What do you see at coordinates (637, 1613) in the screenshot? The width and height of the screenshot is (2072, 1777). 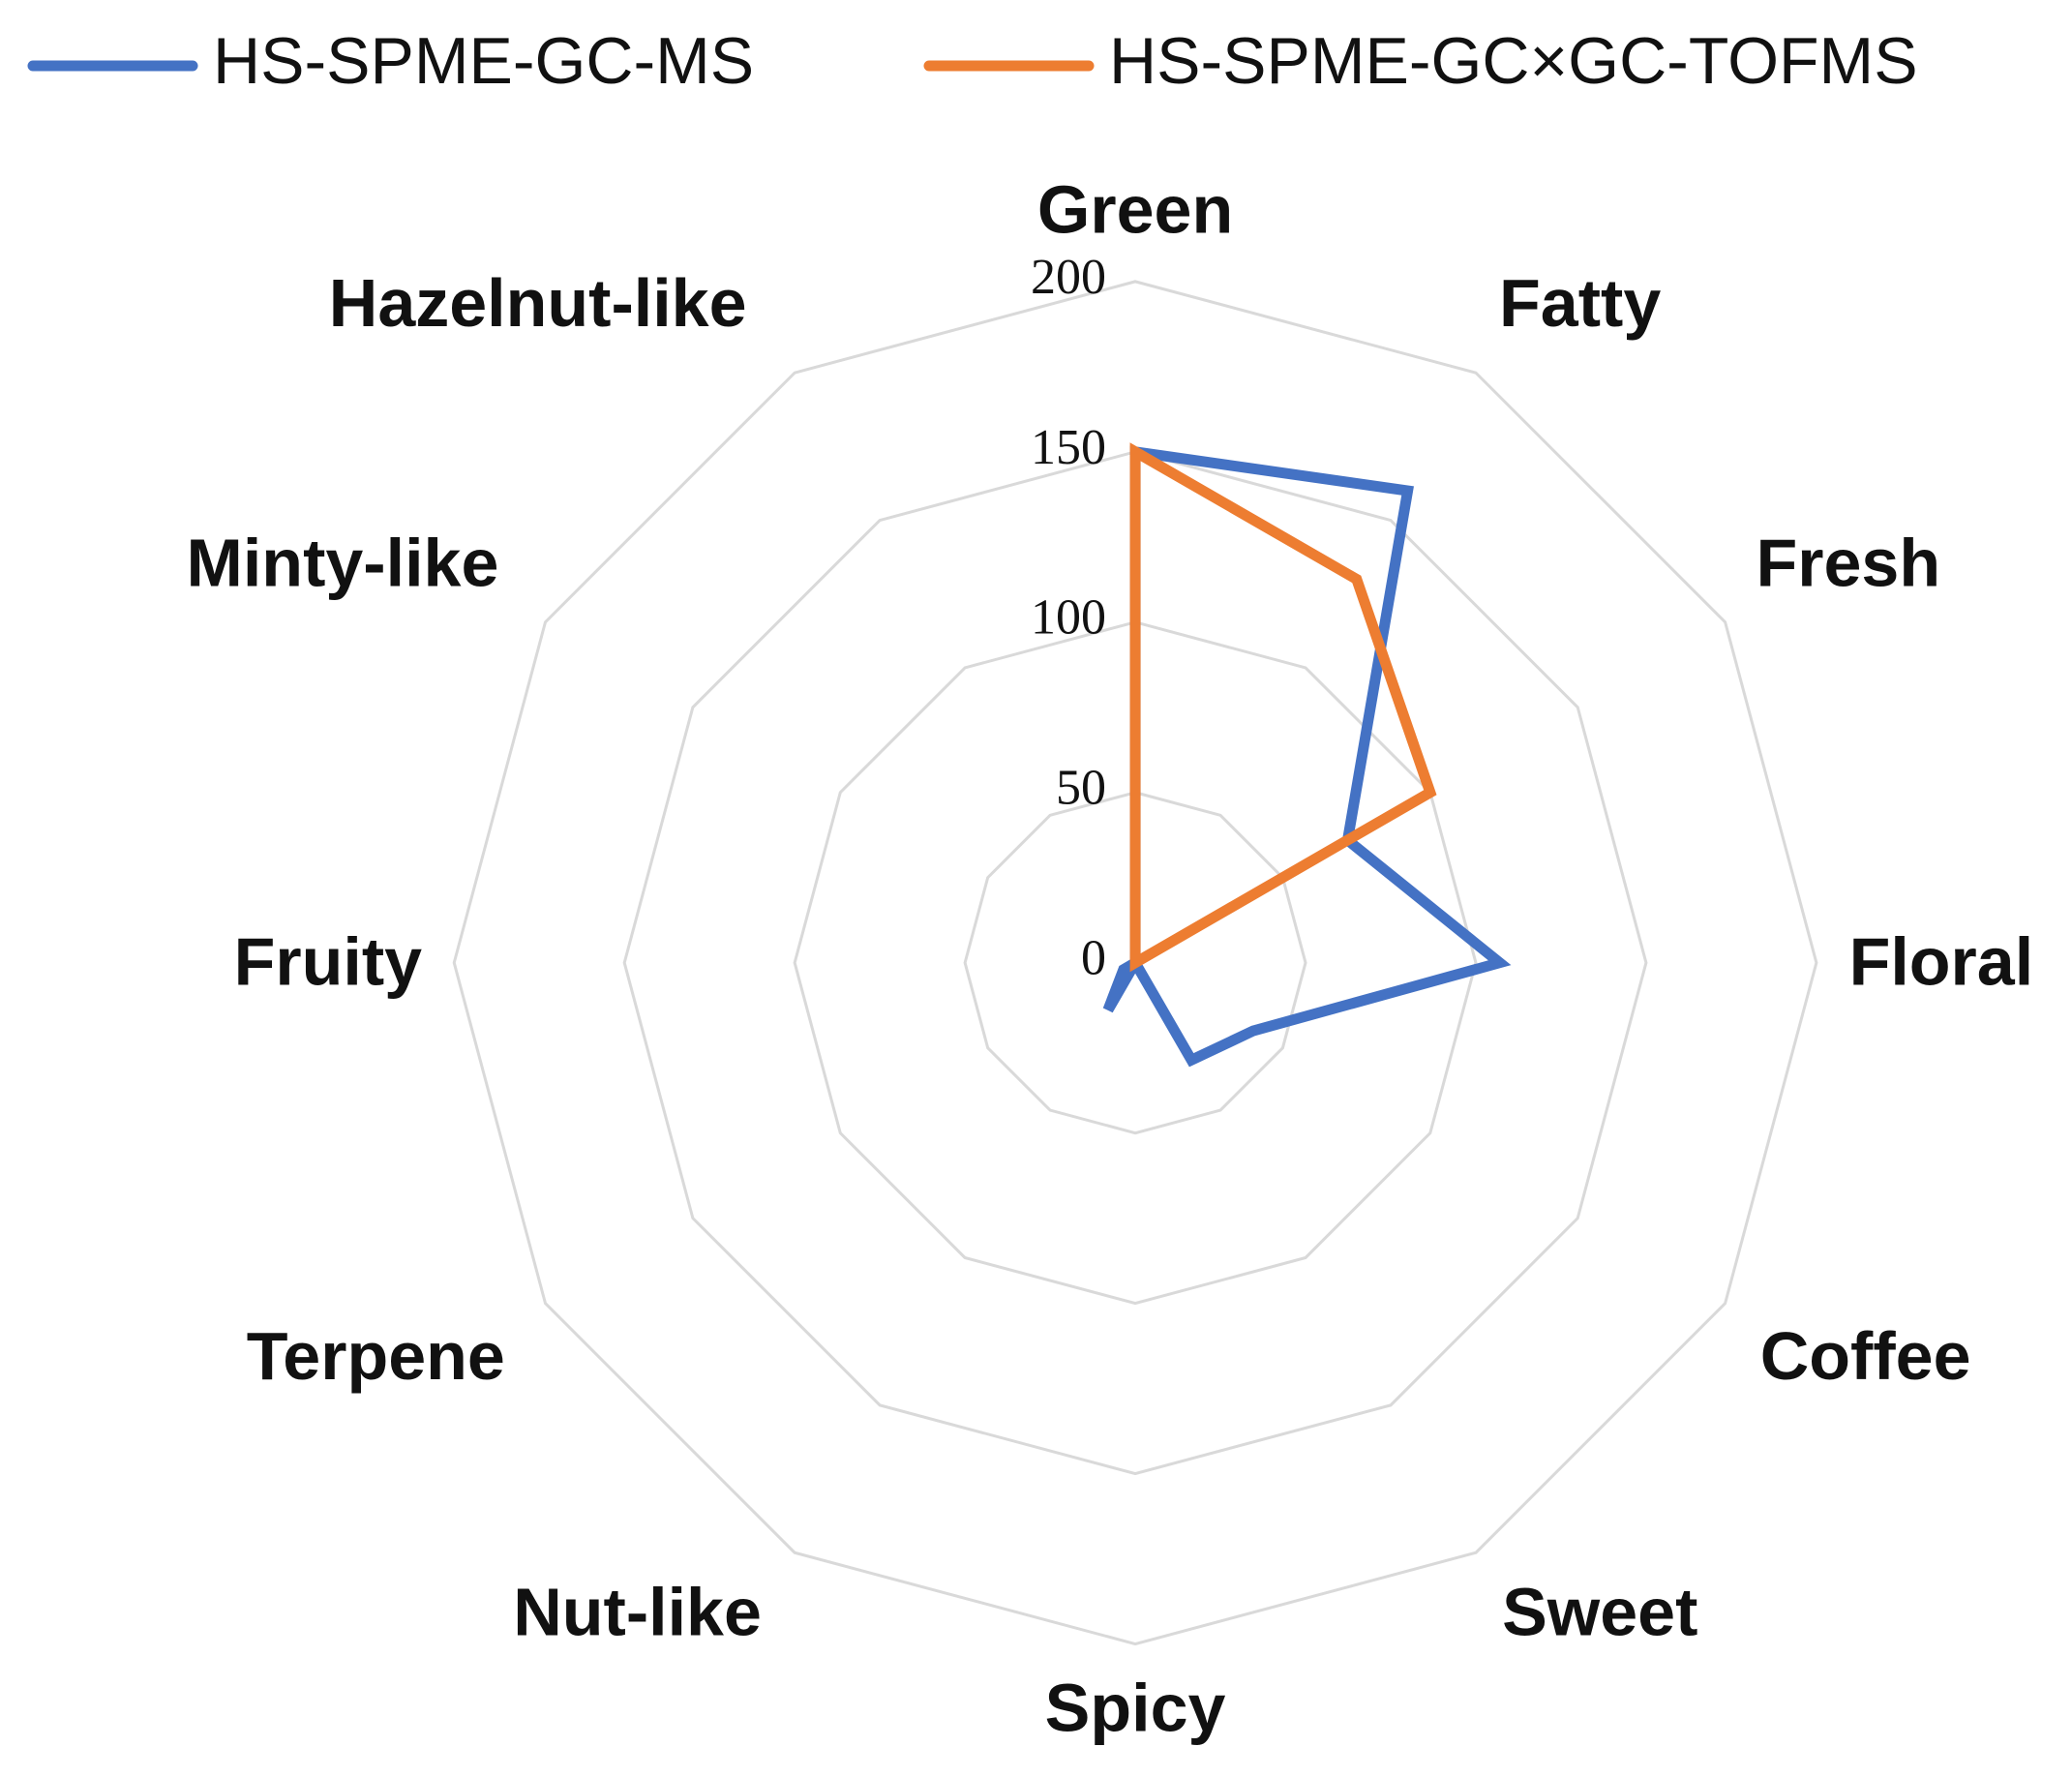 I see `category-label: Nut-like` at bounding box center [637, 1613].